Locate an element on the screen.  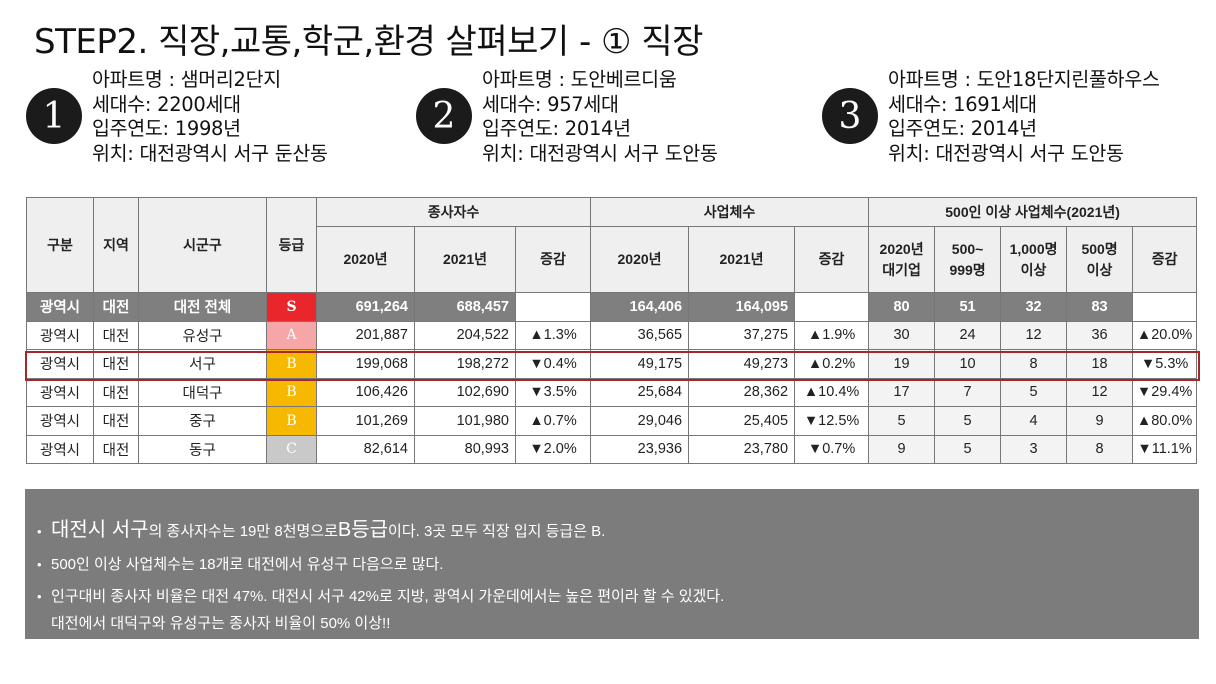
header-large-500-999: 500~ 999명 is located at coordinates (968, 259).